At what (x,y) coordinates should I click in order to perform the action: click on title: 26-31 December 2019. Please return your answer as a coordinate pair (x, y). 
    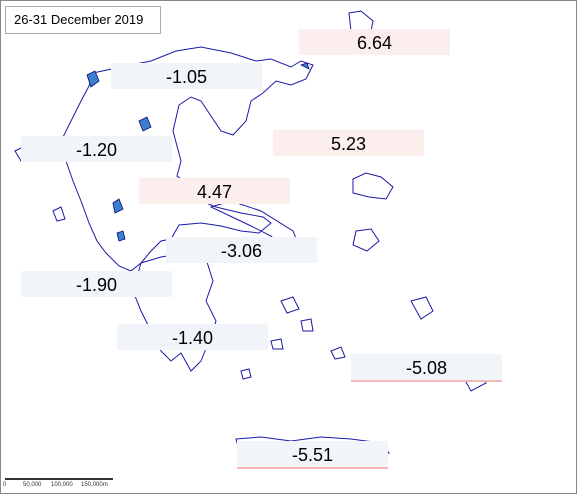
    Looking at the image, I should click on (83, 20).